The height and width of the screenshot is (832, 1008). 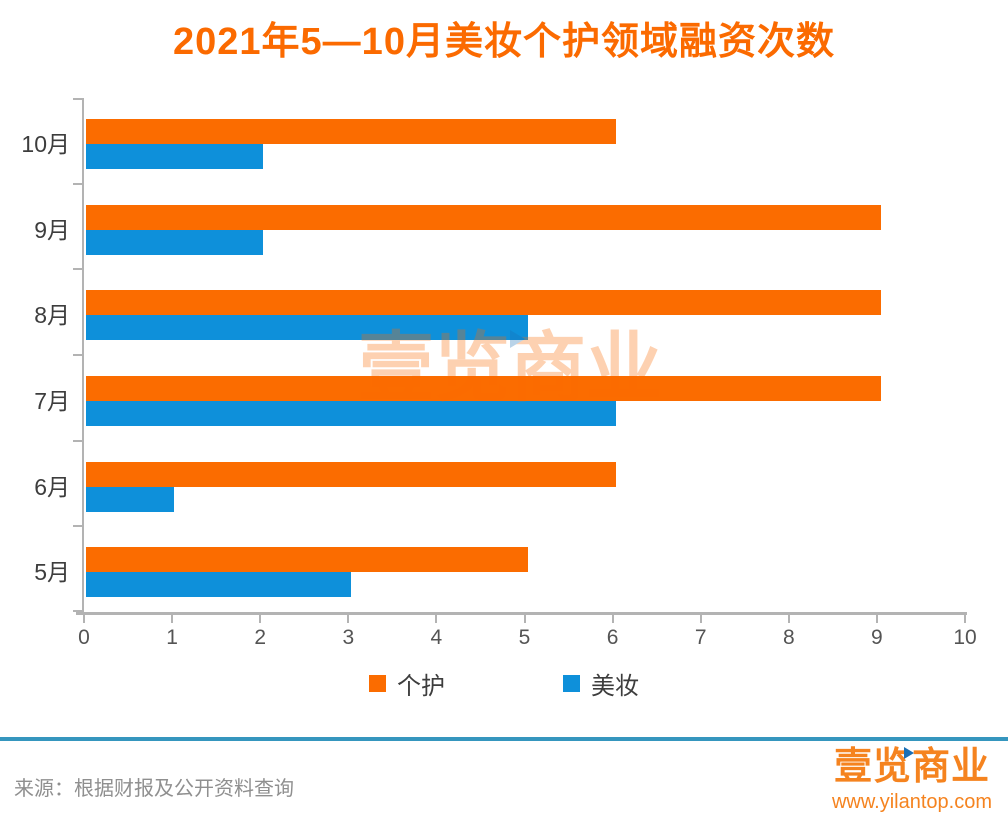 I want to click on bar-row-2: 8月, so click(x=499, y=312).